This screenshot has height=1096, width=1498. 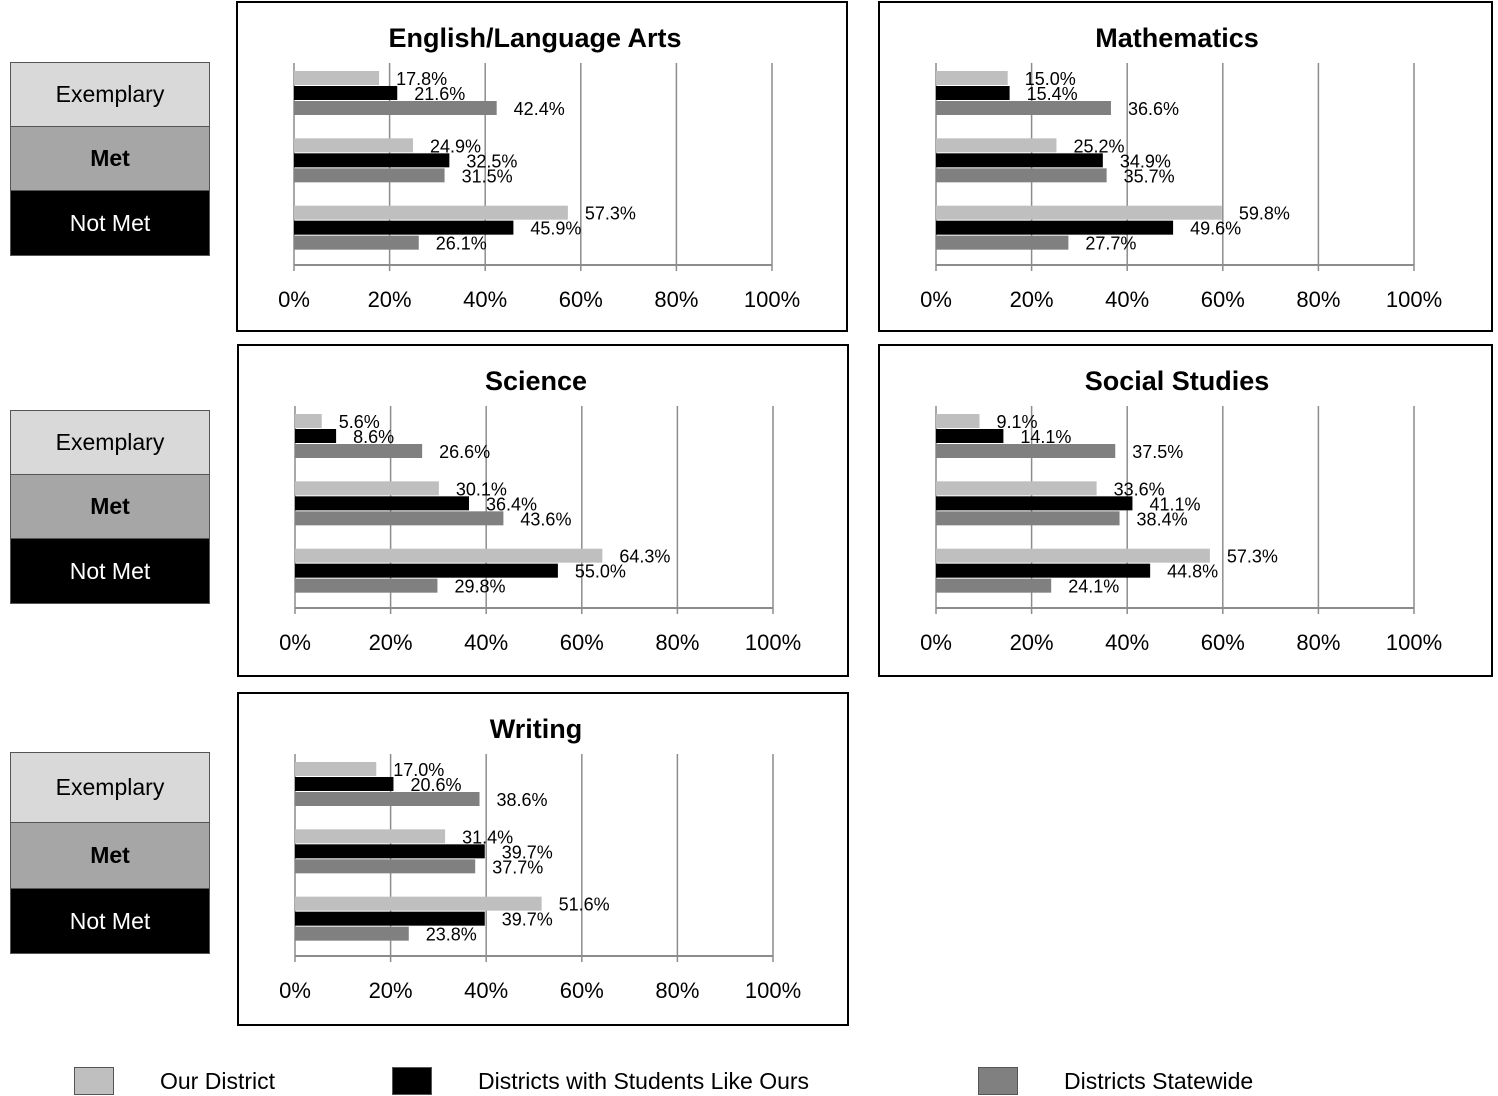 I want to click on legend-swatch-statewide, so click(x=998, y=1081).